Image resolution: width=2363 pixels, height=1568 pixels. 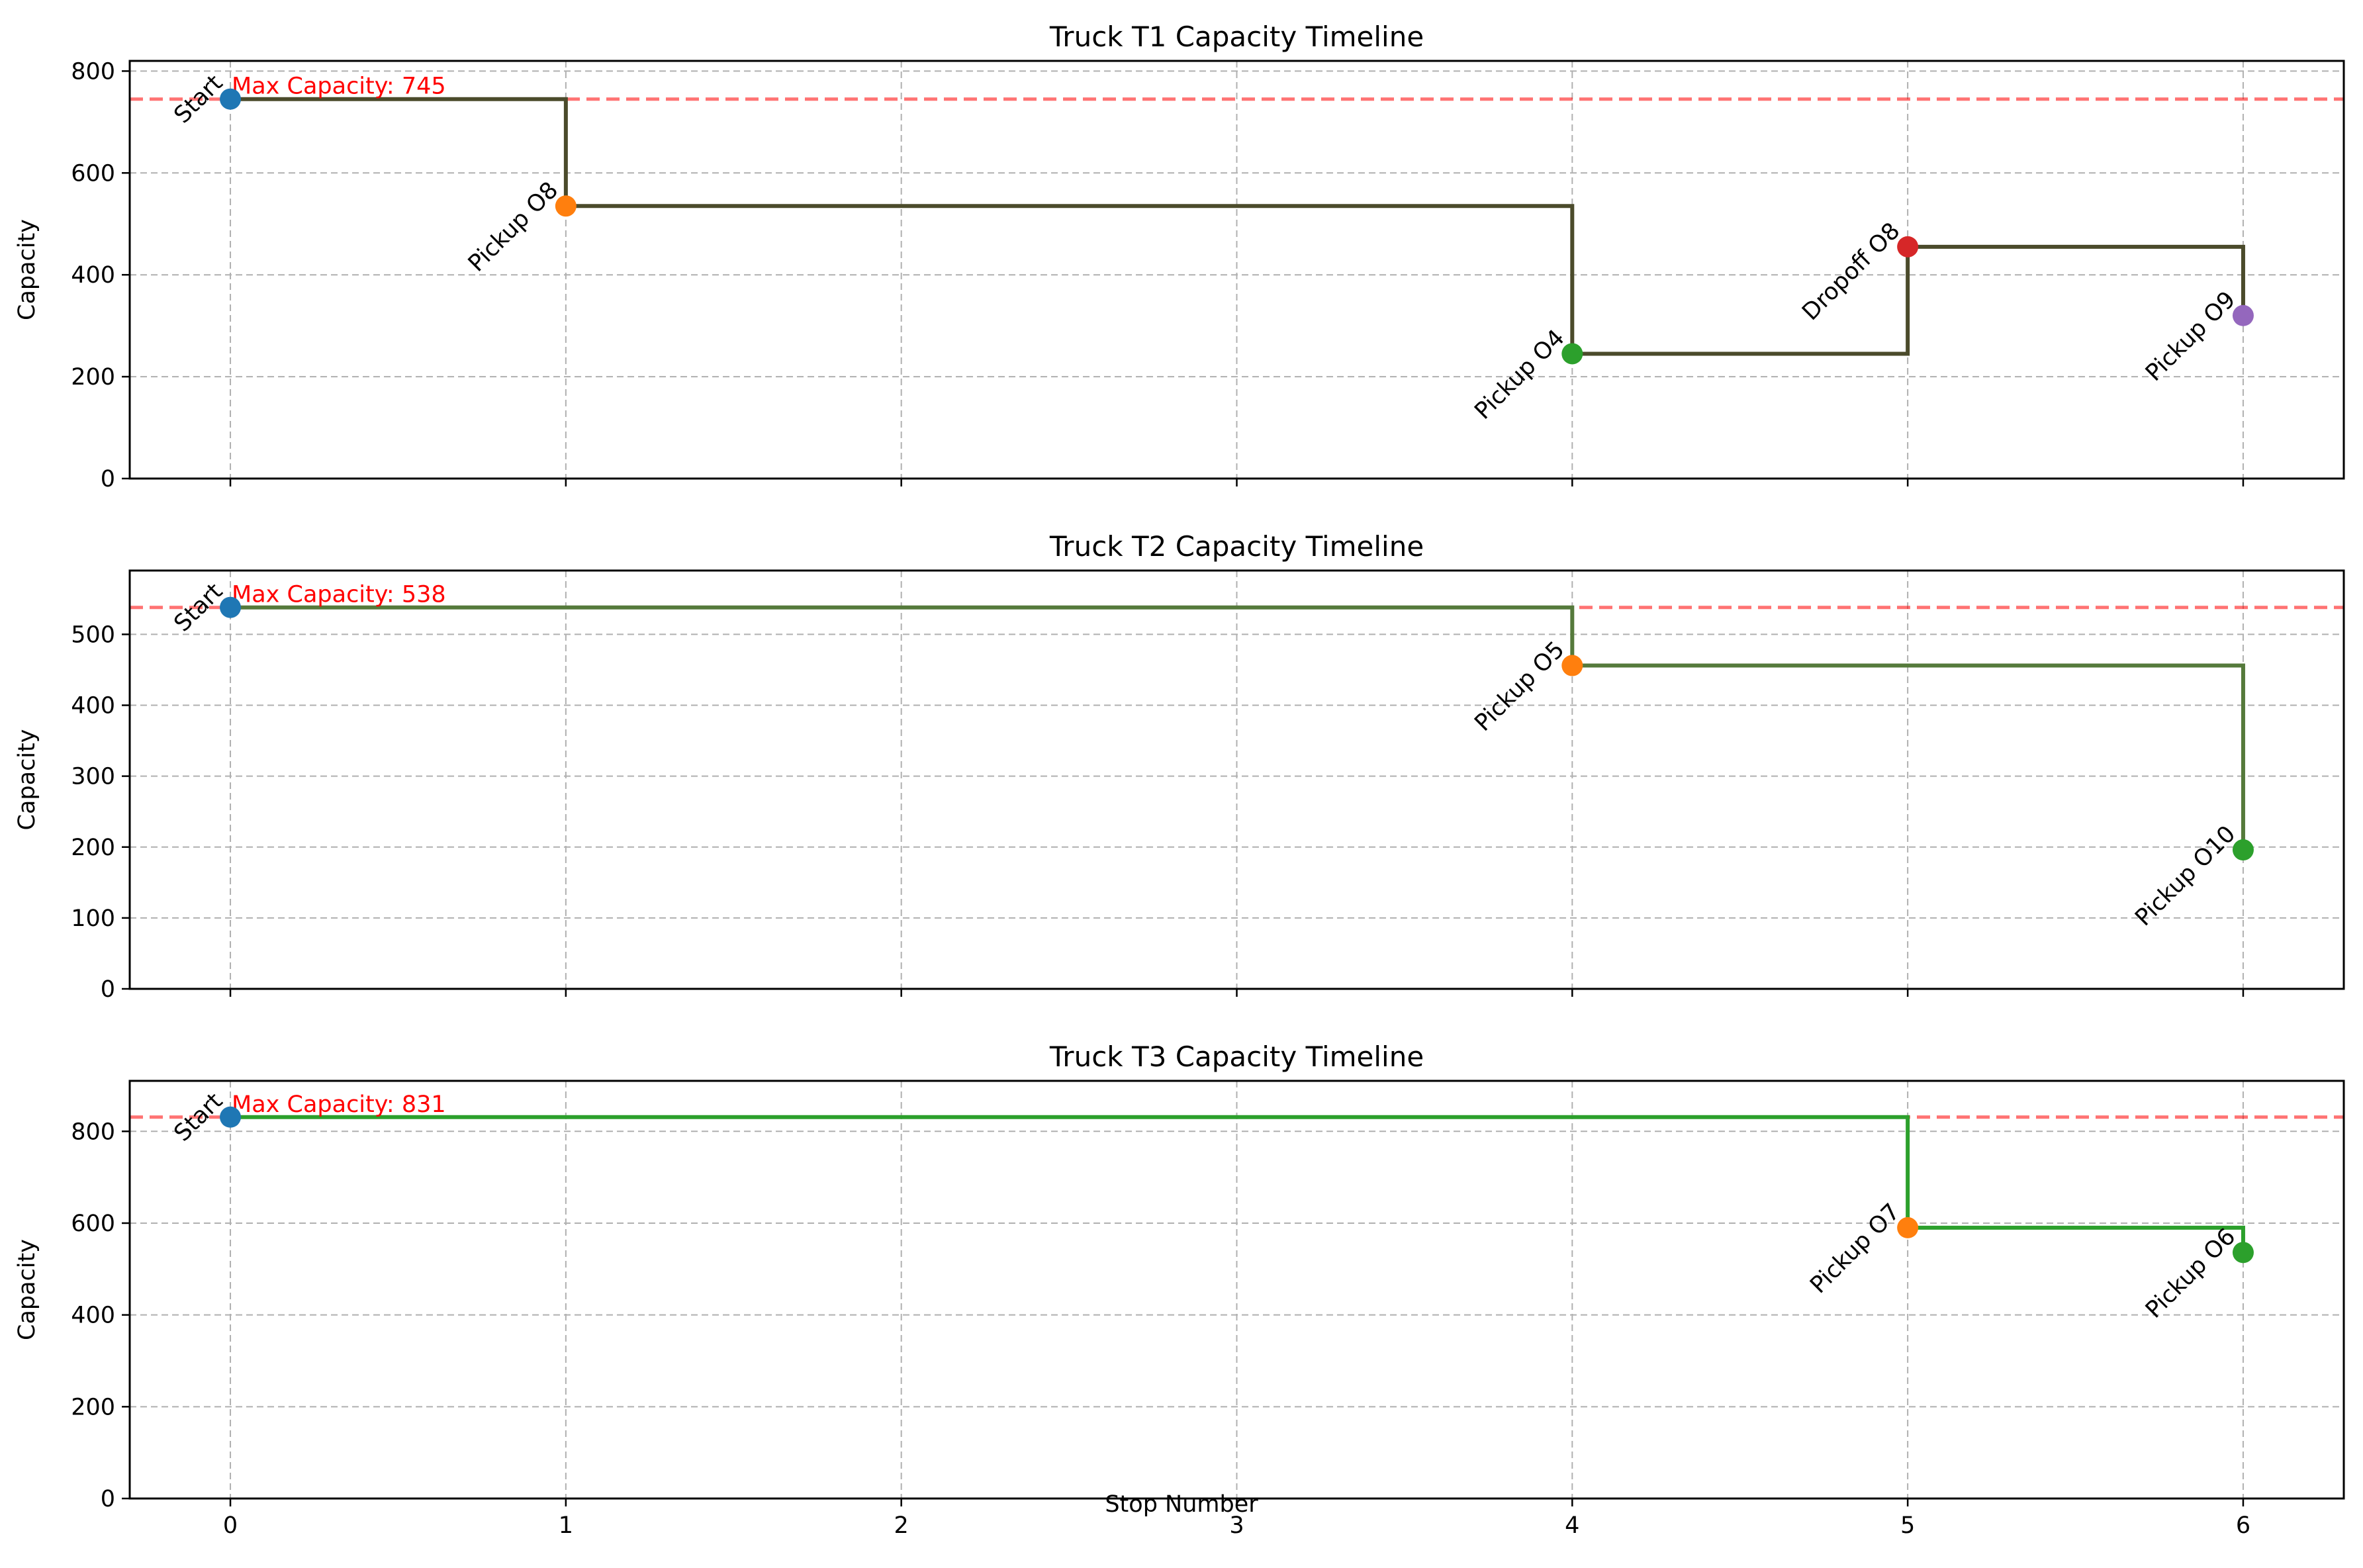 I want to click on panel-2-y-tick-label: 0, so click(x=108, y=989).